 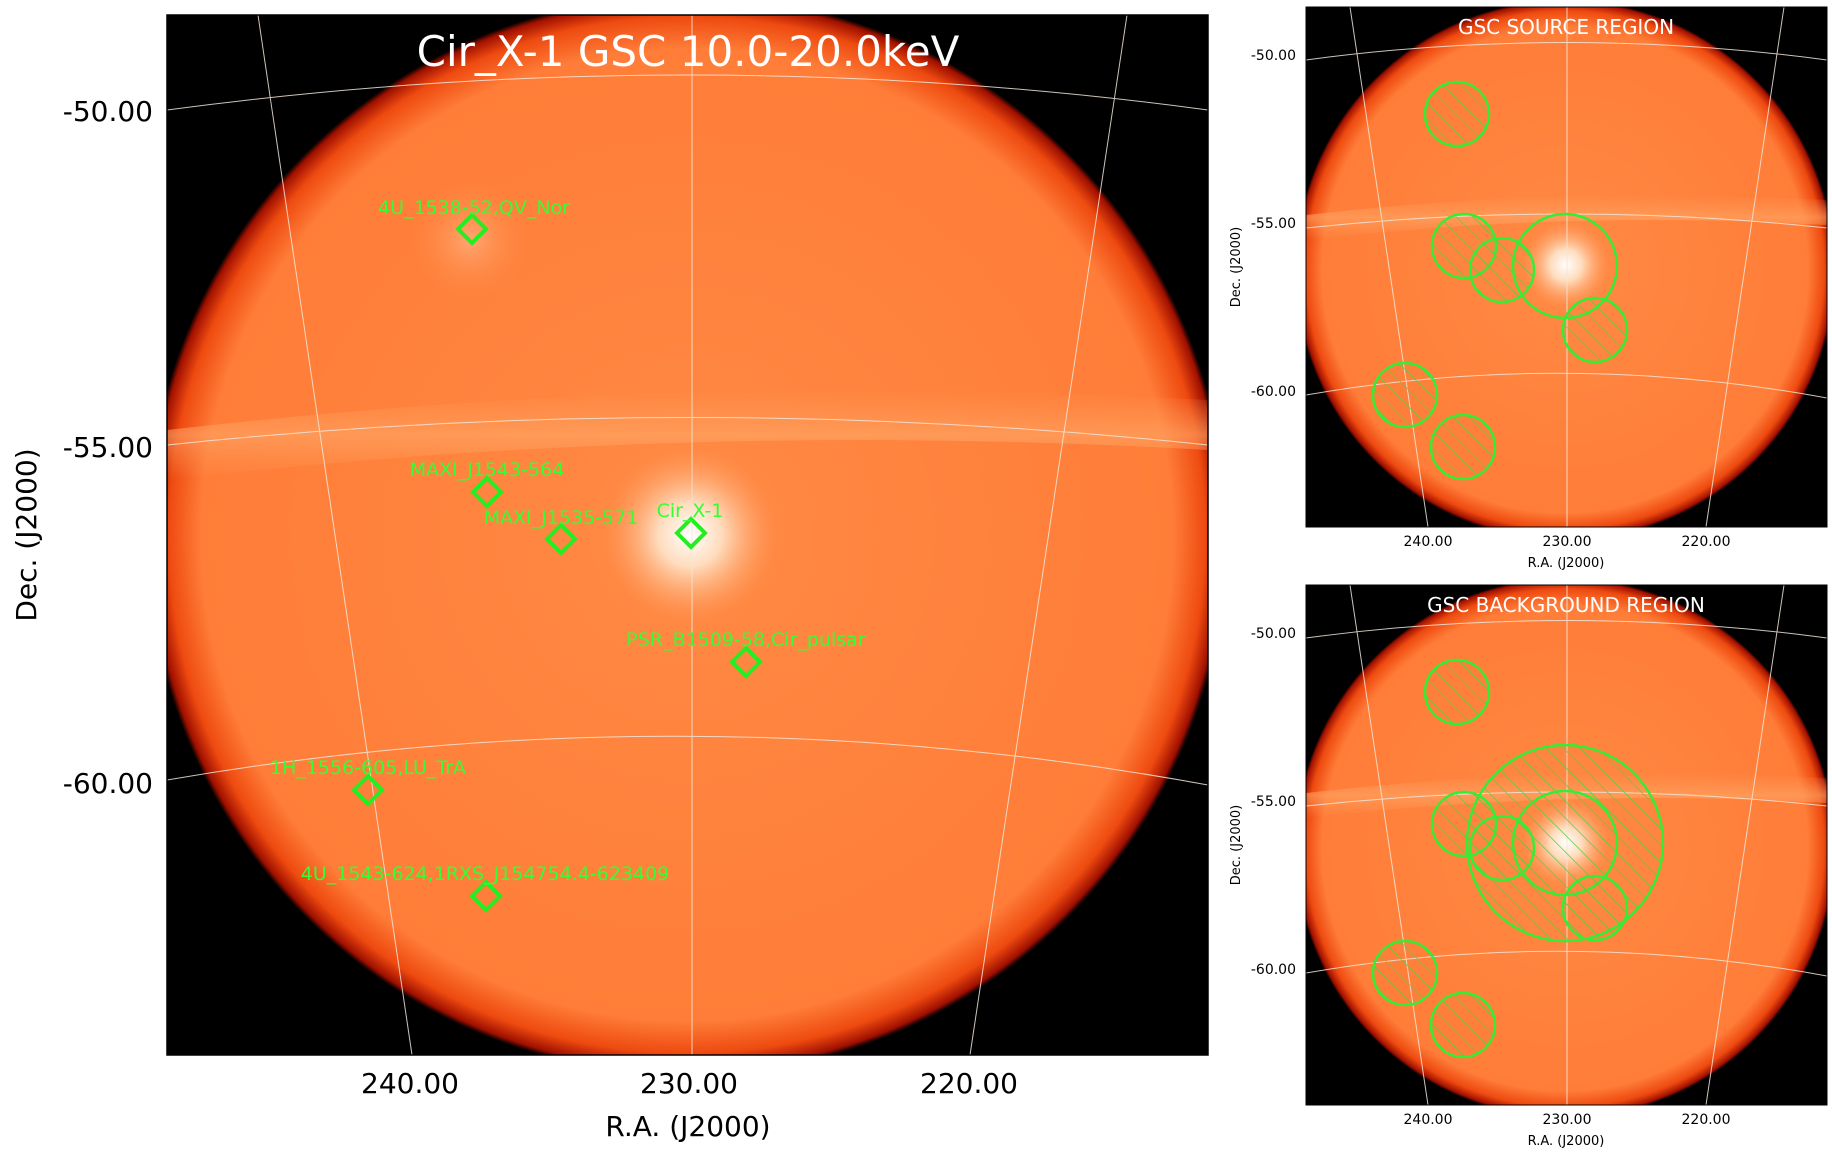 I want to click on galactic-plane-band, so click(x=687, y=435).